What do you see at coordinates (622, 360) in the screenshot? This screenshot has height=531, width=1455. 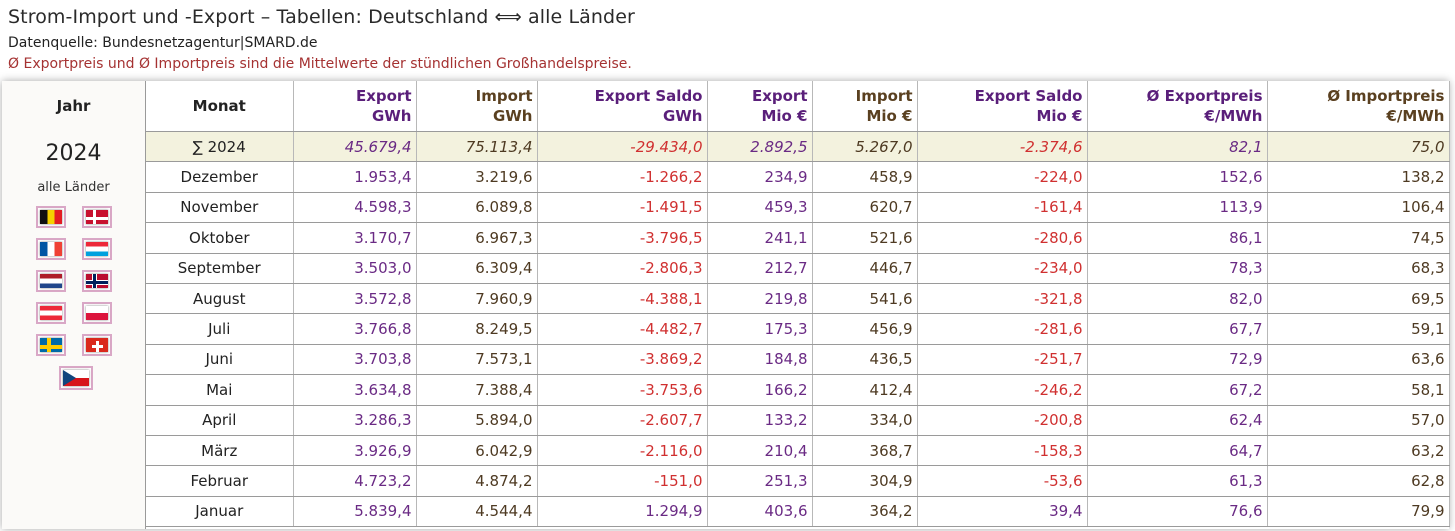 I see `cell-saldo-gwh: -3.869,2` at bounding box center [622, 360].